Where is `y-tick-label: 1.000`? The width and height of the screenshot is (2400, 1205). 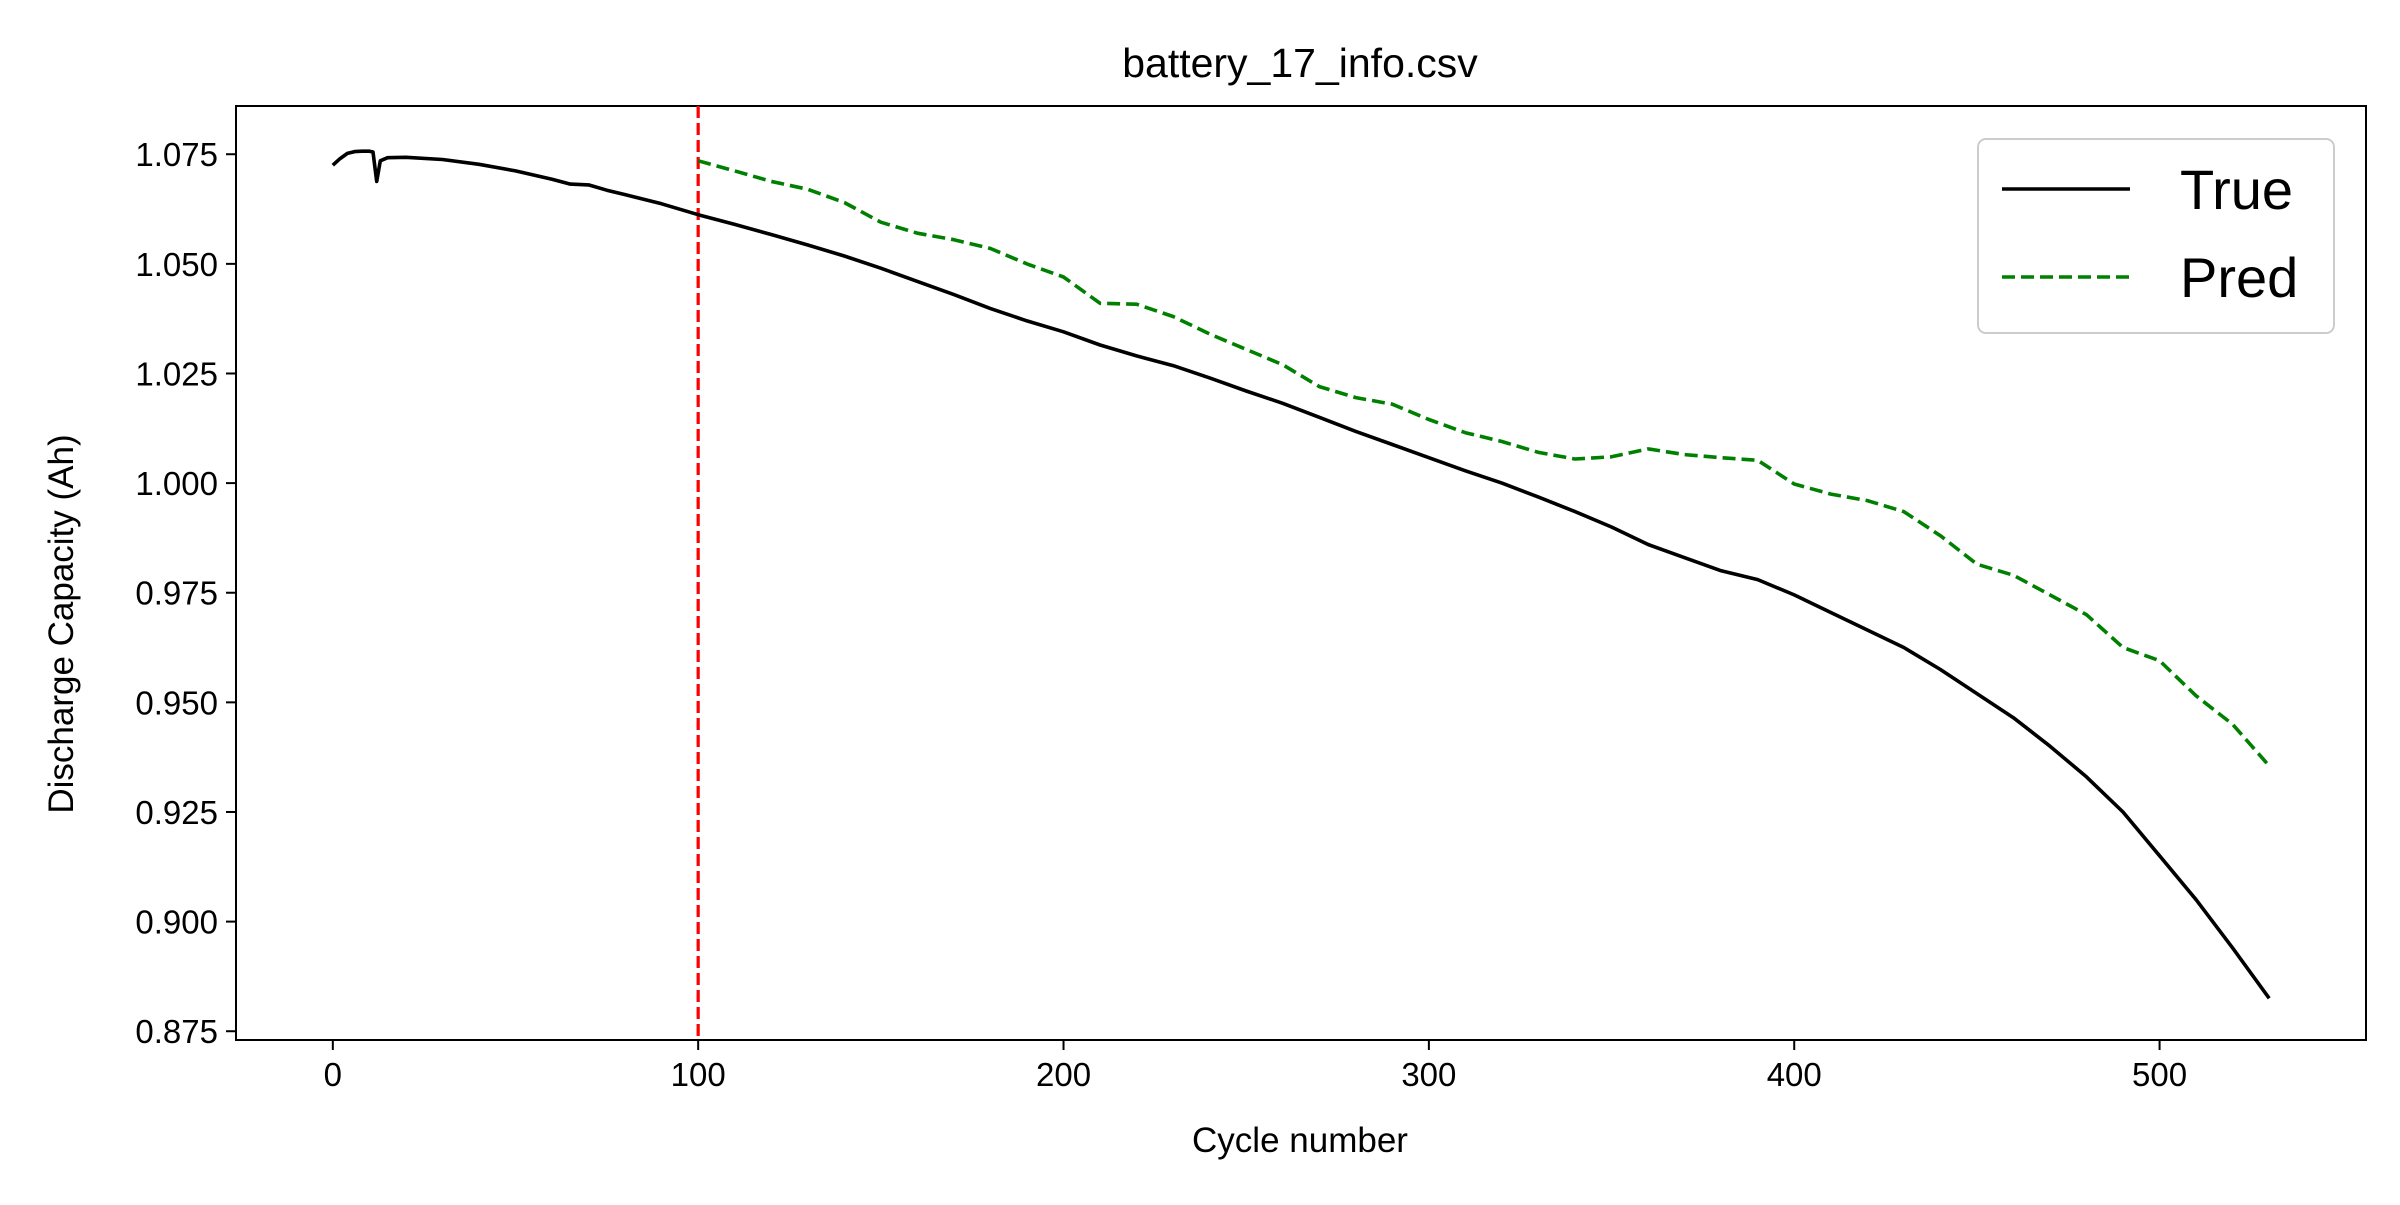
y-tick-label: 1.000 is located at coordinates (176, 483).